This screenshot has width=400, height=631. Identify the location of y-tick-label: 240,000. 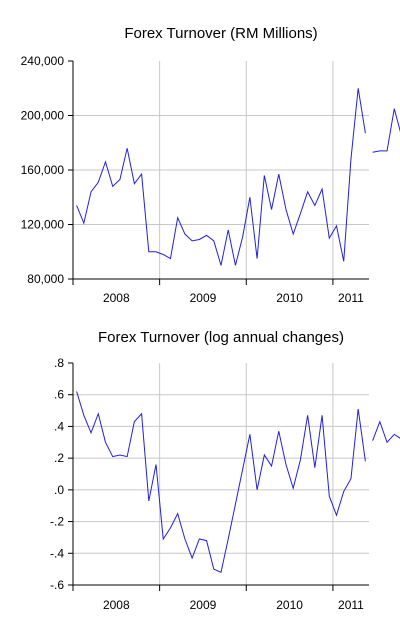
(43, 61).